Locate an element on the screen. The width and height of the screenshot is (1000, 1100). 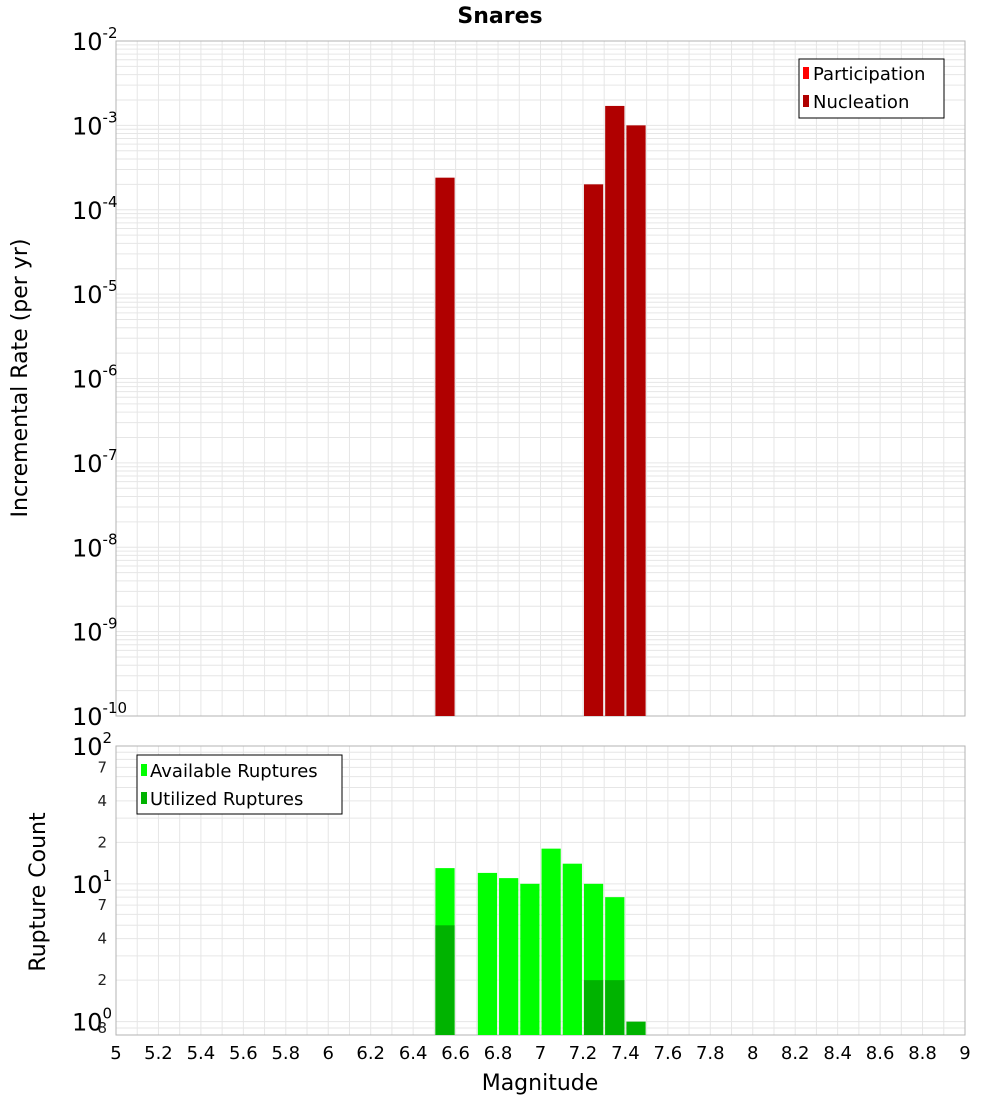
y-tick-label: 10¹ is located at coordinates (92, 883).